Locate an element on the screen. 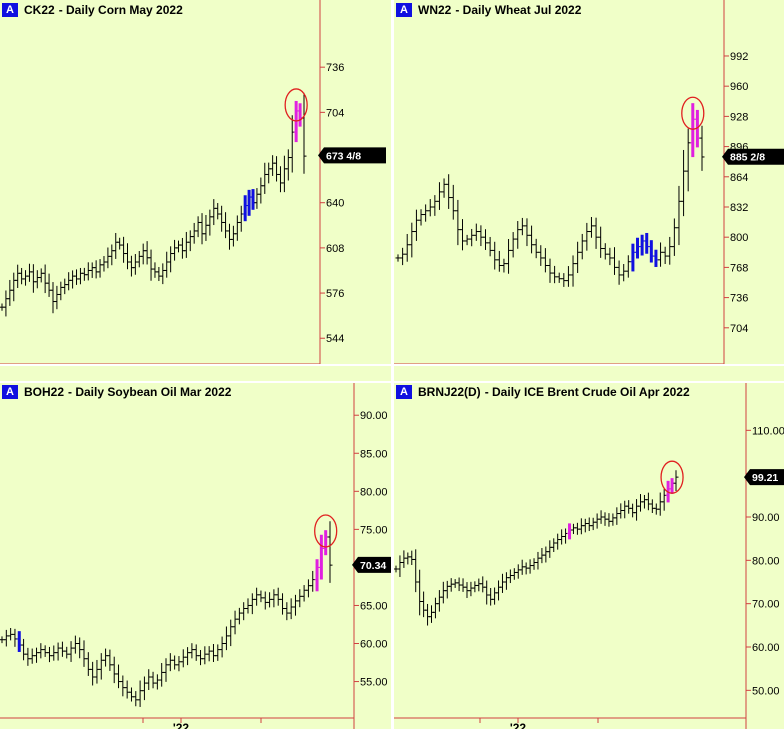 The image size is (784, 729). chart-header: A WN22 - Daily Wheat Jul 2022 is located at coordinates (488, 10).